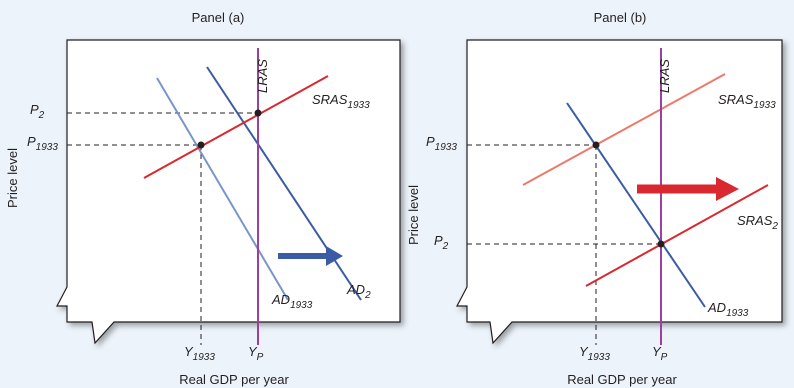 This screenshot has width=794, height=388. I want to click on panel-a-xtick-y1933: Y1933, so click(199, 353).